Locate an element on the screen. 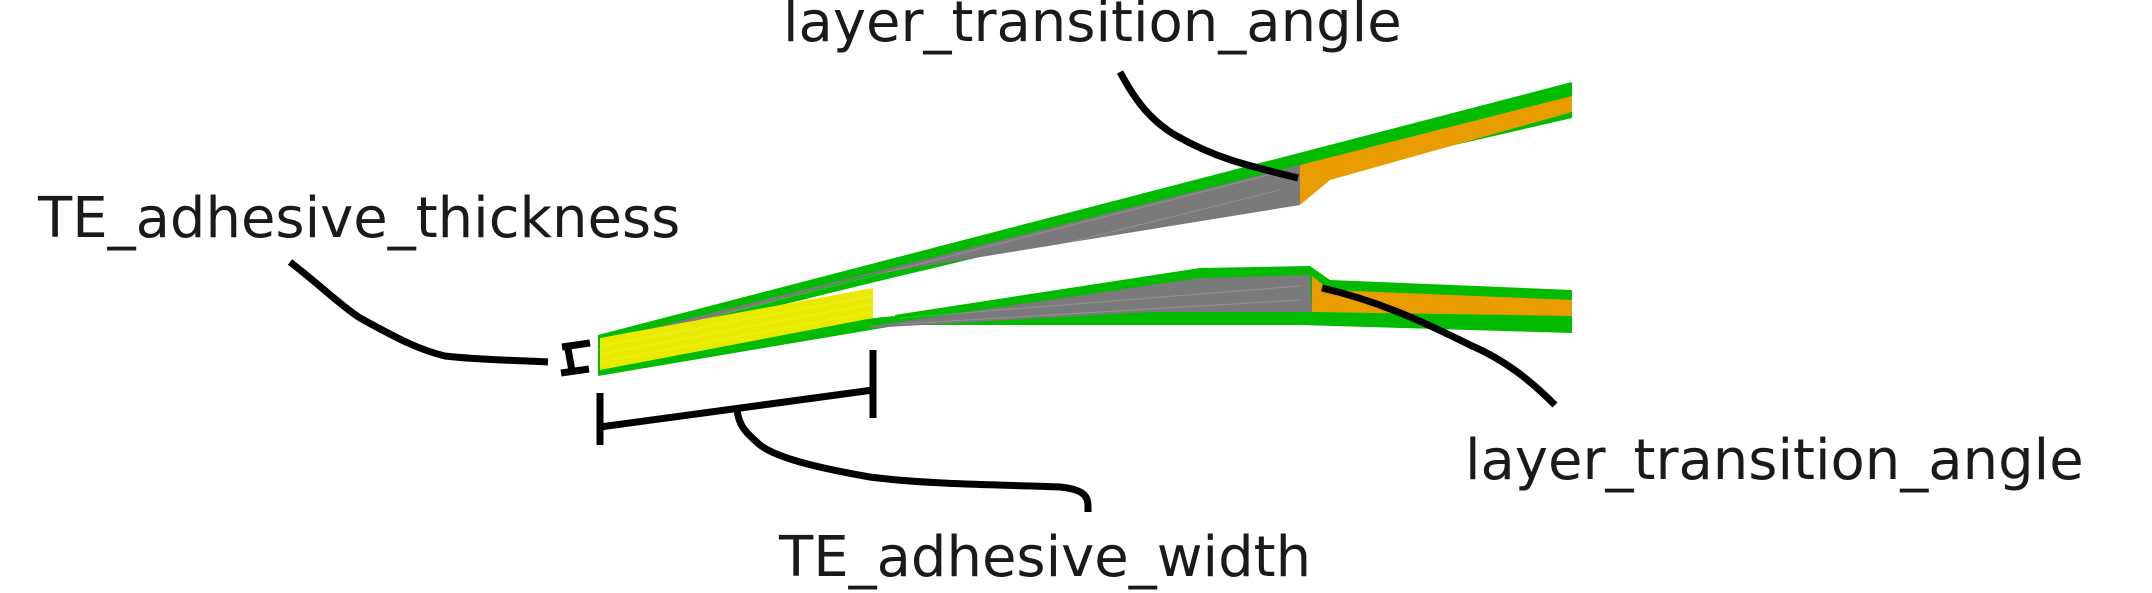  upper-spar-cap is located at coordinates (1436, 150).